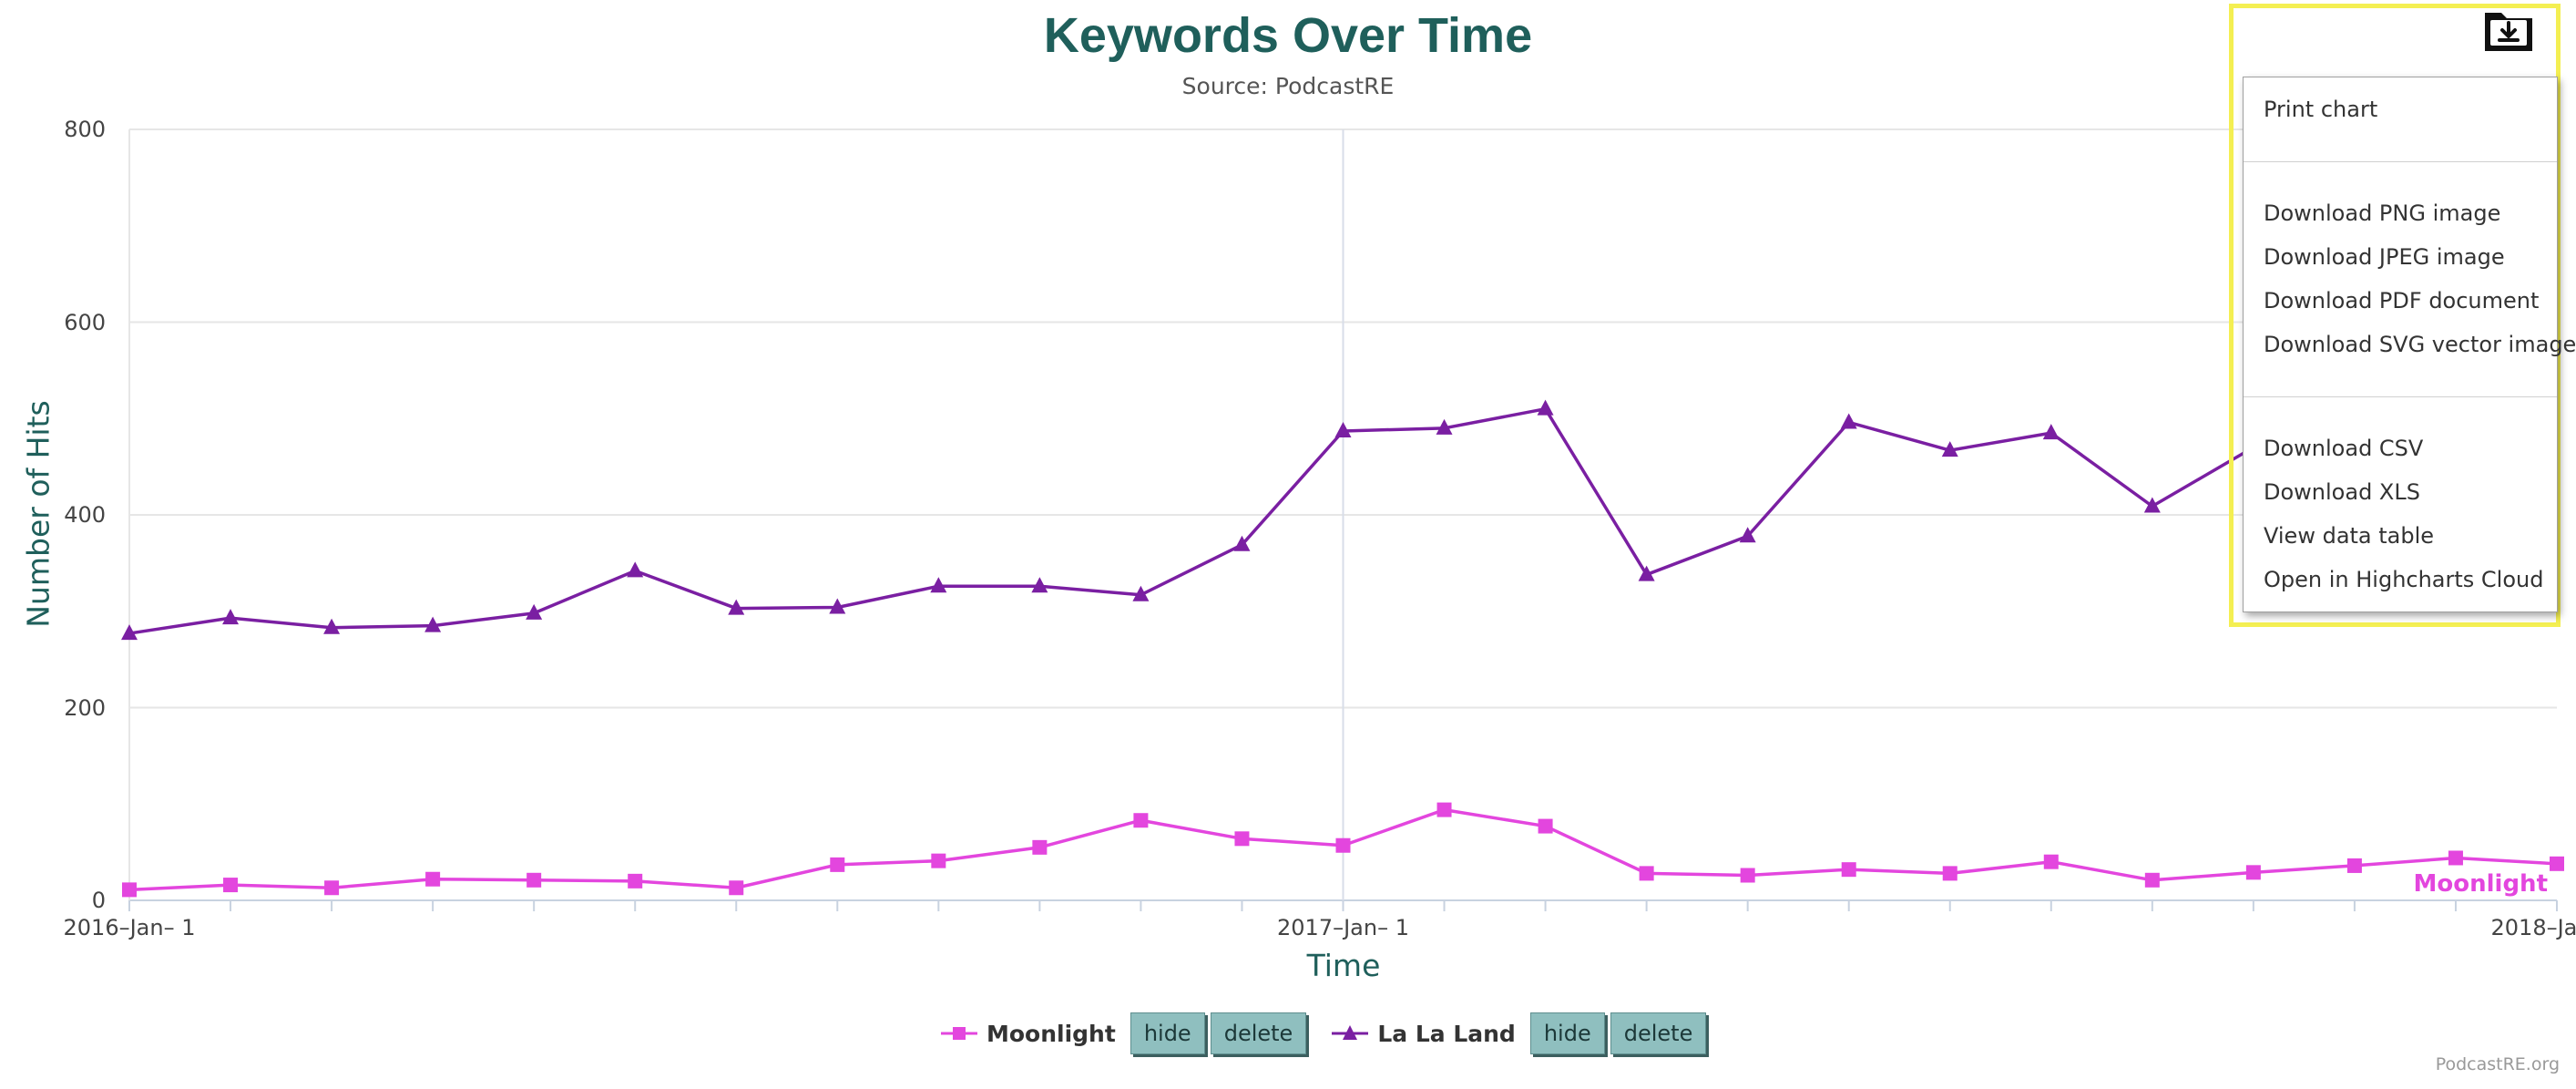  Describe the element at coordinates (1258, 1033) in the screenshot. I see `delete-moonlight-button: delete` at that location.